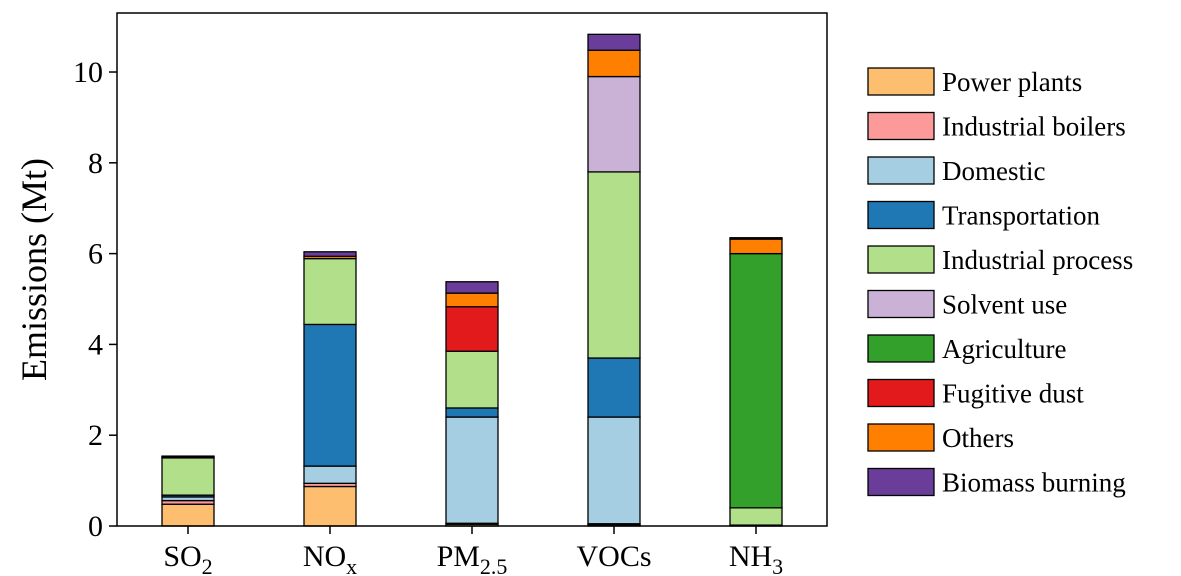  Describe the element at coordinates (95, 254) in the screenshot. I see `y-tick-label: 6` at that location.